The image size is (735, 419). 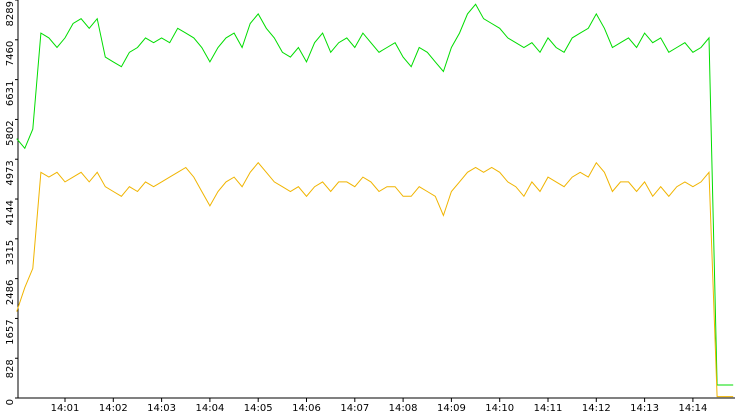 I want to click on y-tick-label: 4144, so click(x=10, y=212).